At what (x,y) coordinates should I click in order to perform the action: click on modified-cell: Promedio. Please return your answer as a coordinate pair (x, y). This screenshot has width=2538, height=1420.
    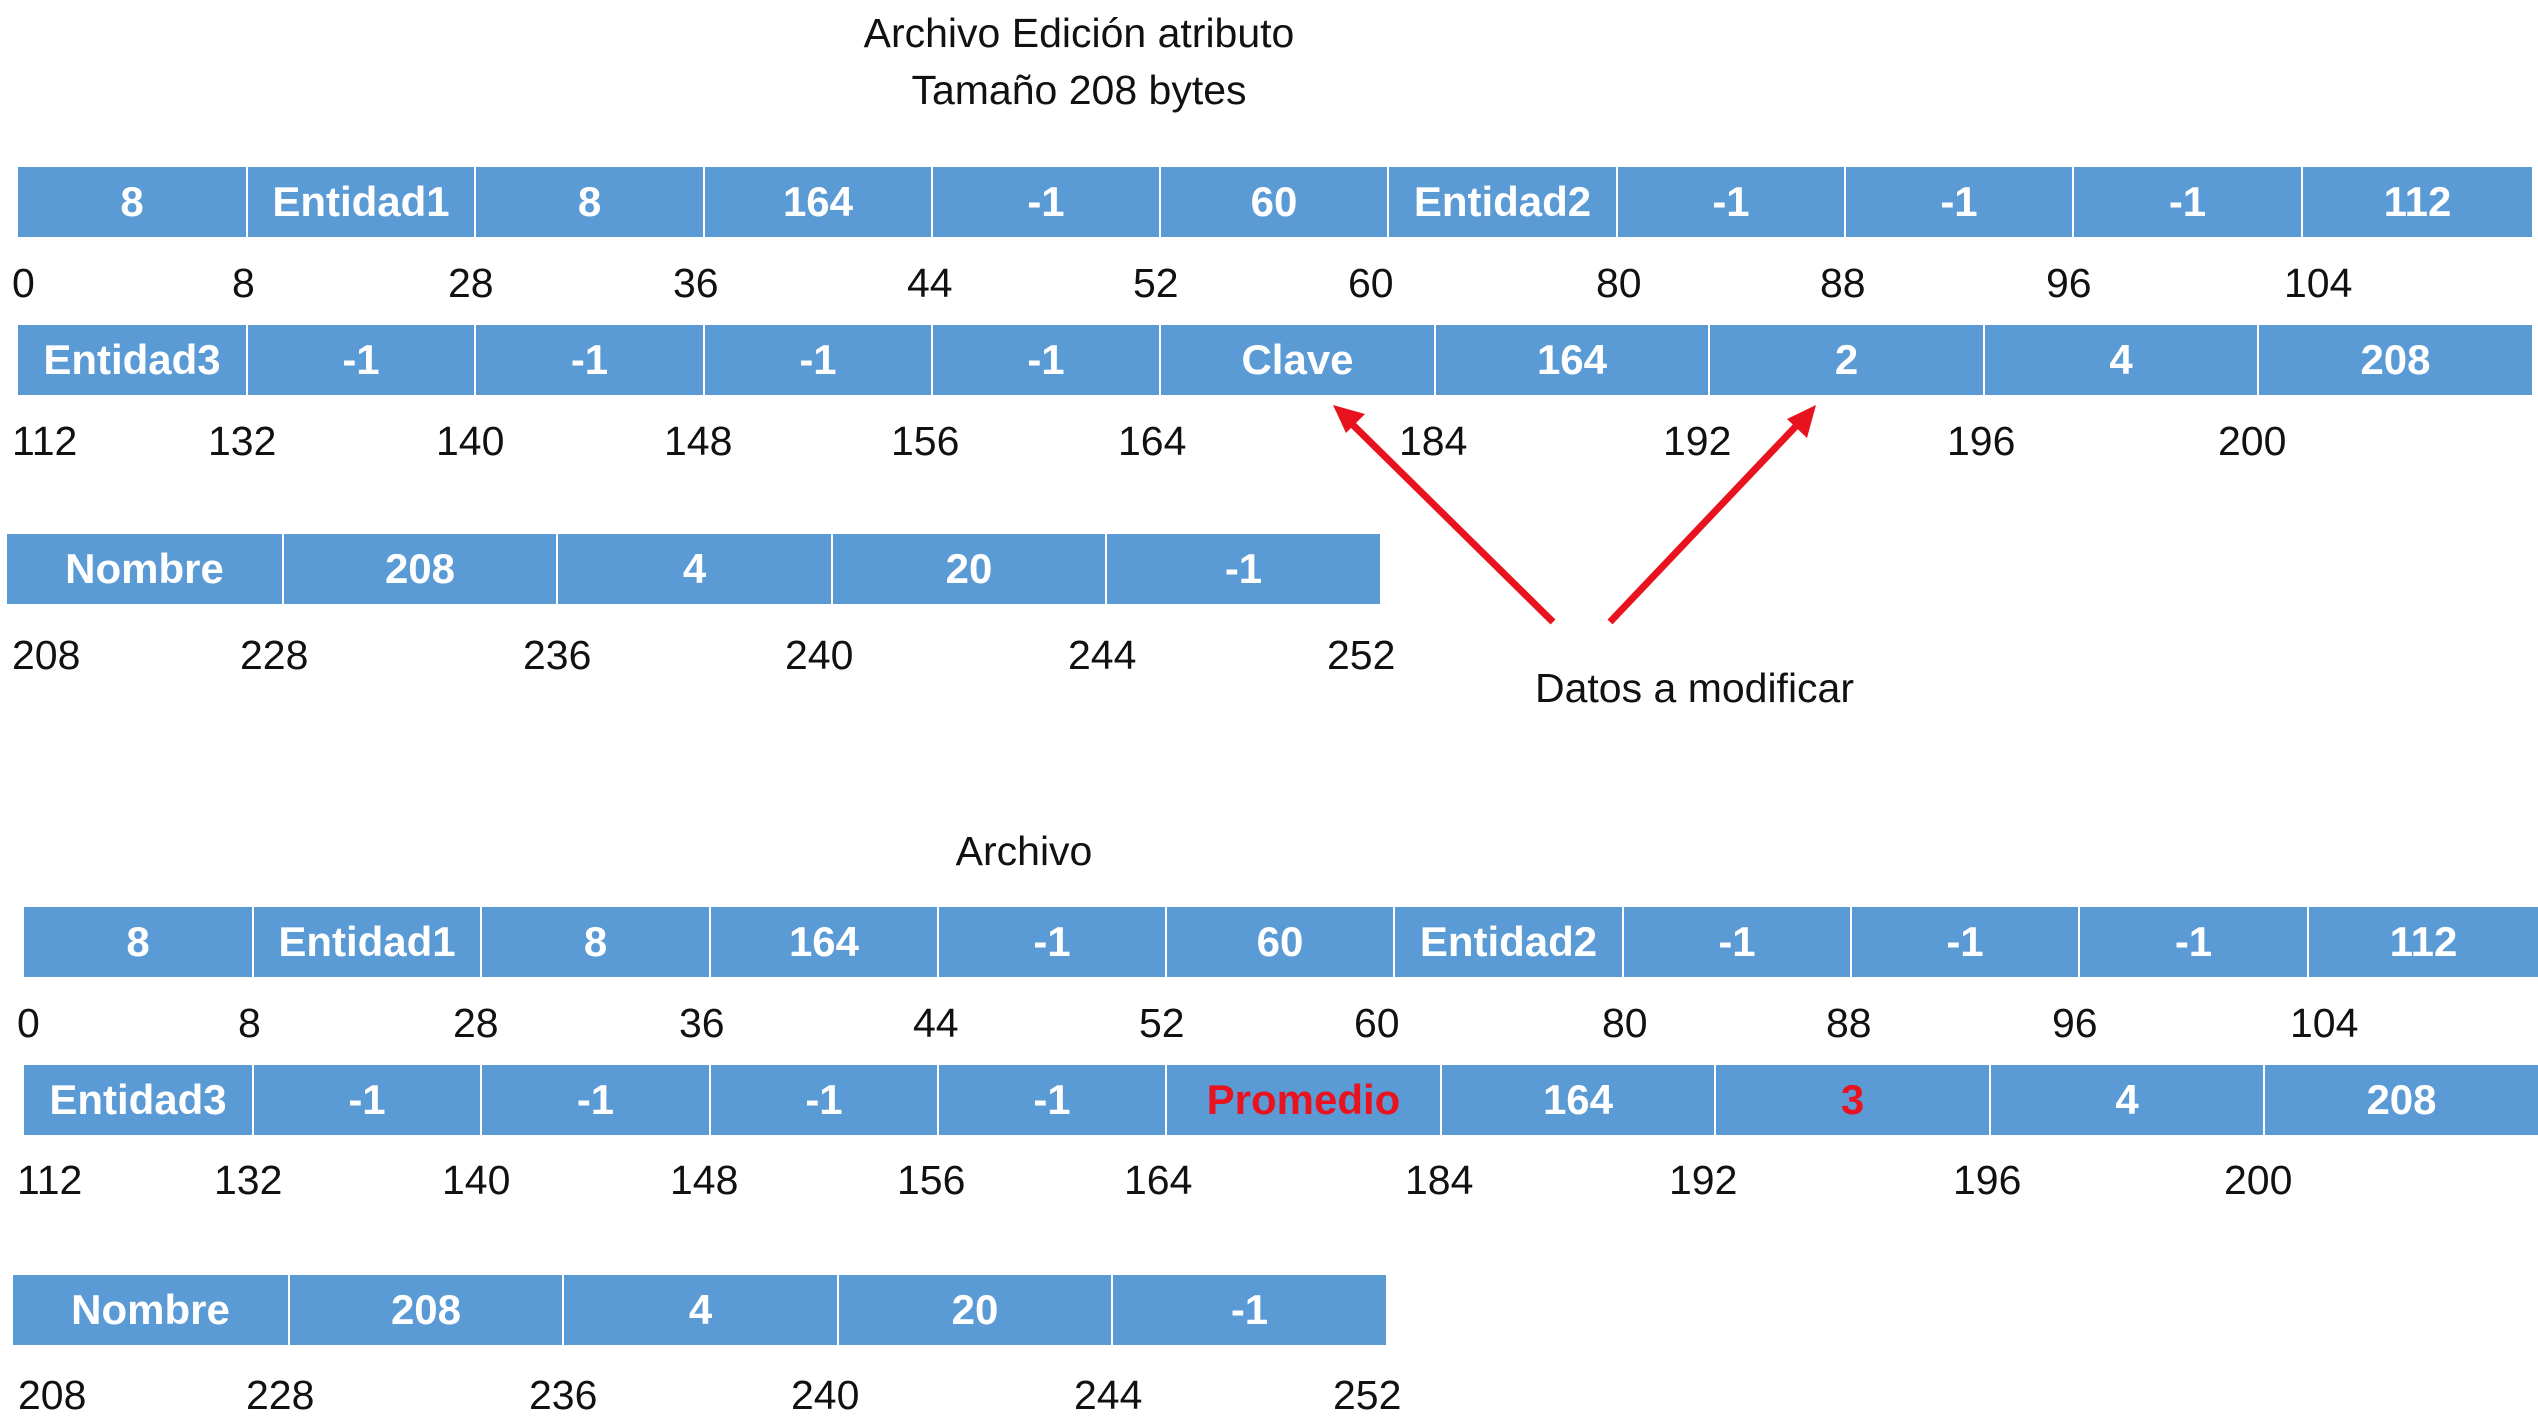
    Looking at the image, I should click on (1302, 1100).